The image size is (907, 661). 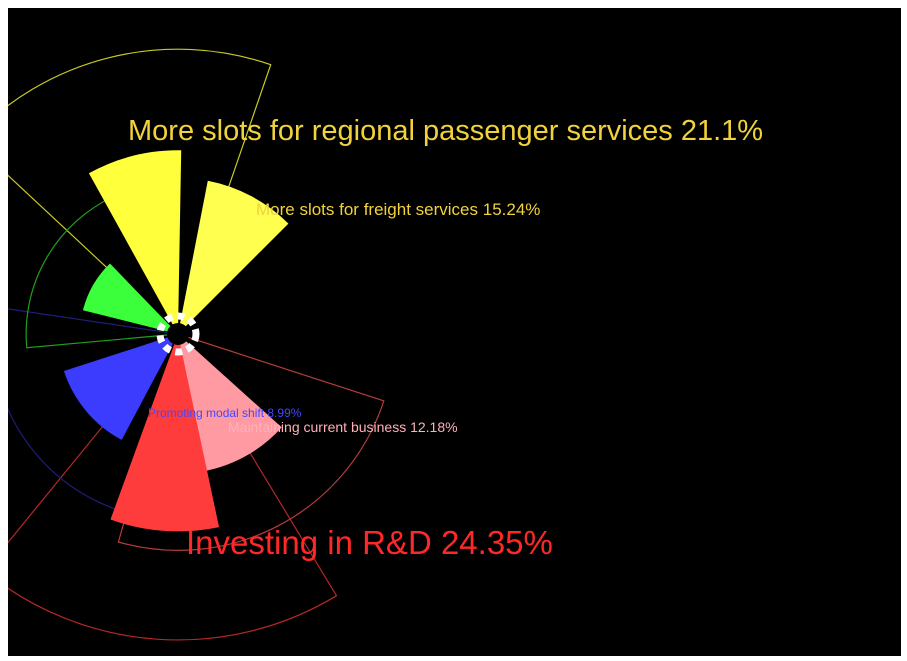 I want to click on slice-label-2: Maintaining current business 12.18%, so click(x=343, y=427).